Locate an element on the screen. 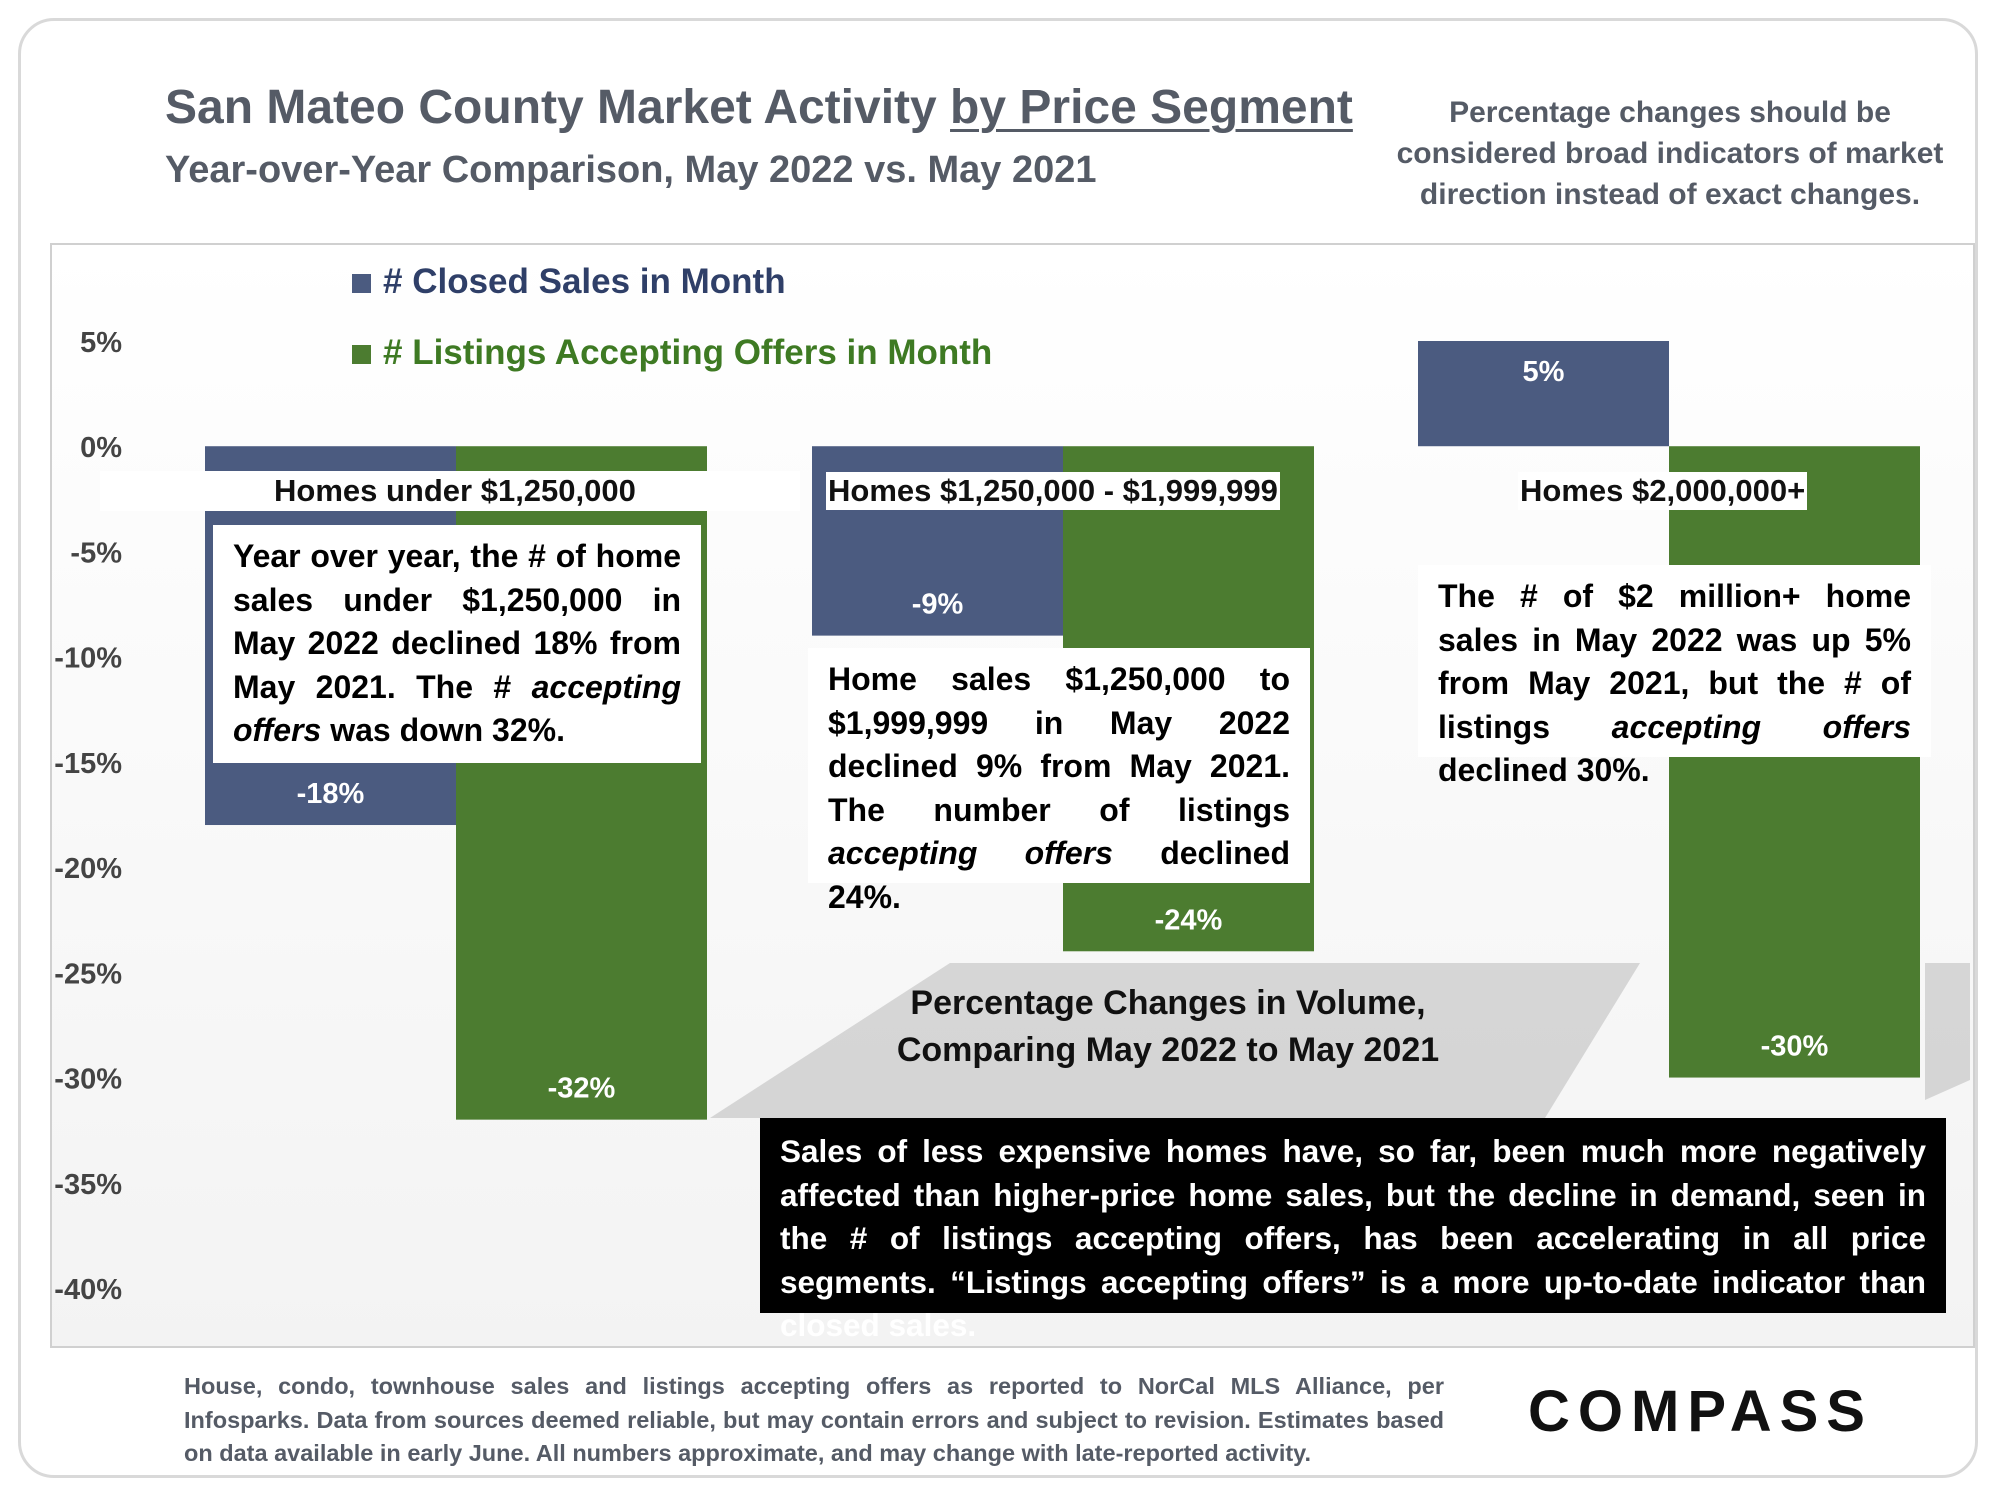 The image size is (2000, 1500). y-tick-label: -5% is located at coordinates (96, 553).